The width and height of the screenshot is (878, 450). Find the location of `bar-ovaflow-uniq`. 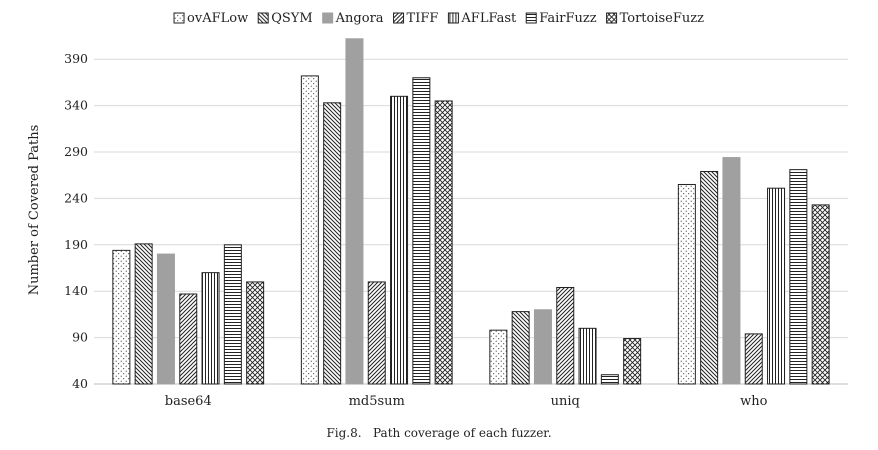

bar-ovaflow-uniq is located at coordinates (498, 357).